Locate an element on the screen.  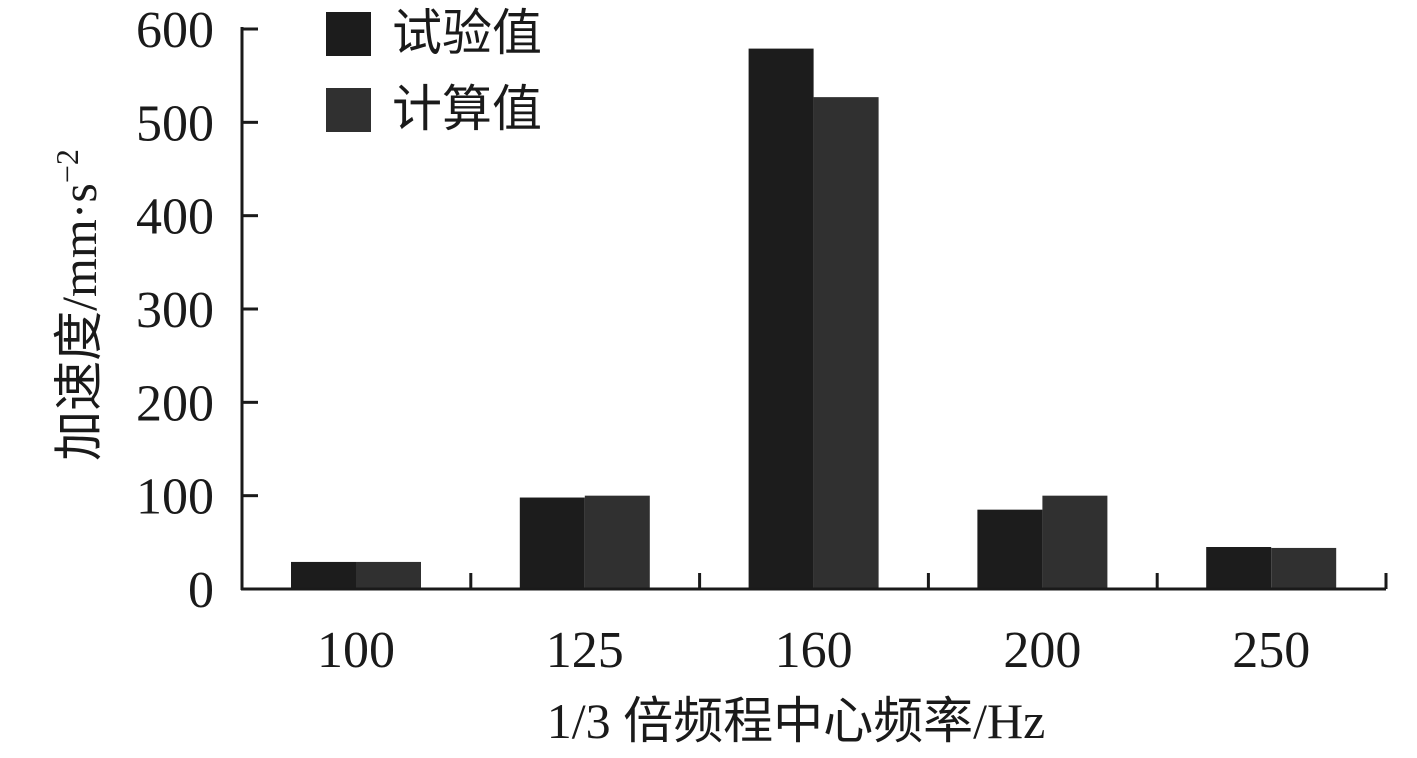
y-tick-label: 300 is located at coordinates (175, 310).